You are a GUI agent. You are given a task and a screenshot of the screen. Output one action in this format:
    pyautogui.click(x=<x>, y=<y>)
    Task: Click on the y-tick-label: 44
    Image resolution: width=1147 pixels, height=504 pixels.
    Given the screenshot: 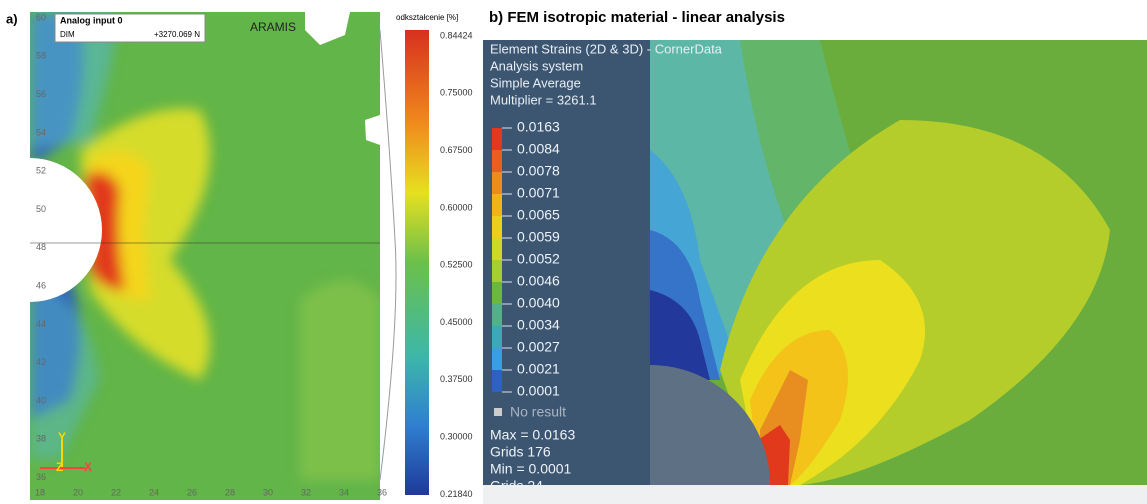 What is the action you would take?
    pyautogui.click(x=41, y=324)
    